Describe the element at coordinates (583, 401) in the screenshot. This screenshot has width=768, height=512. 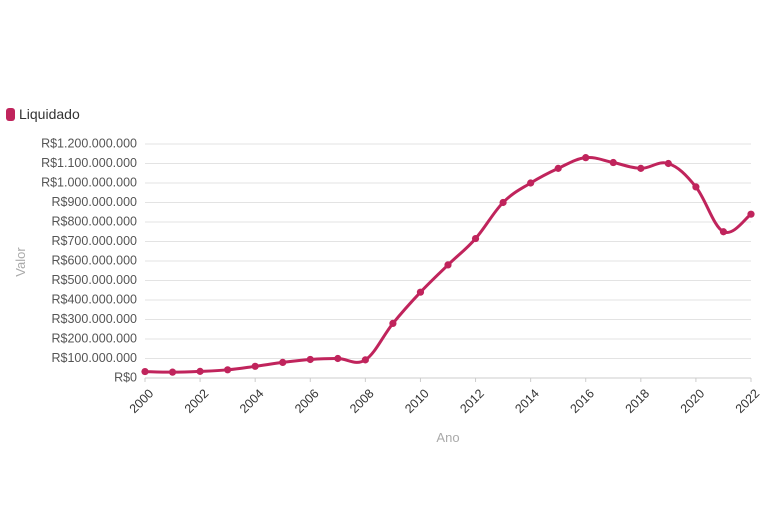
I see `x-tick-label: 2016` at that location.